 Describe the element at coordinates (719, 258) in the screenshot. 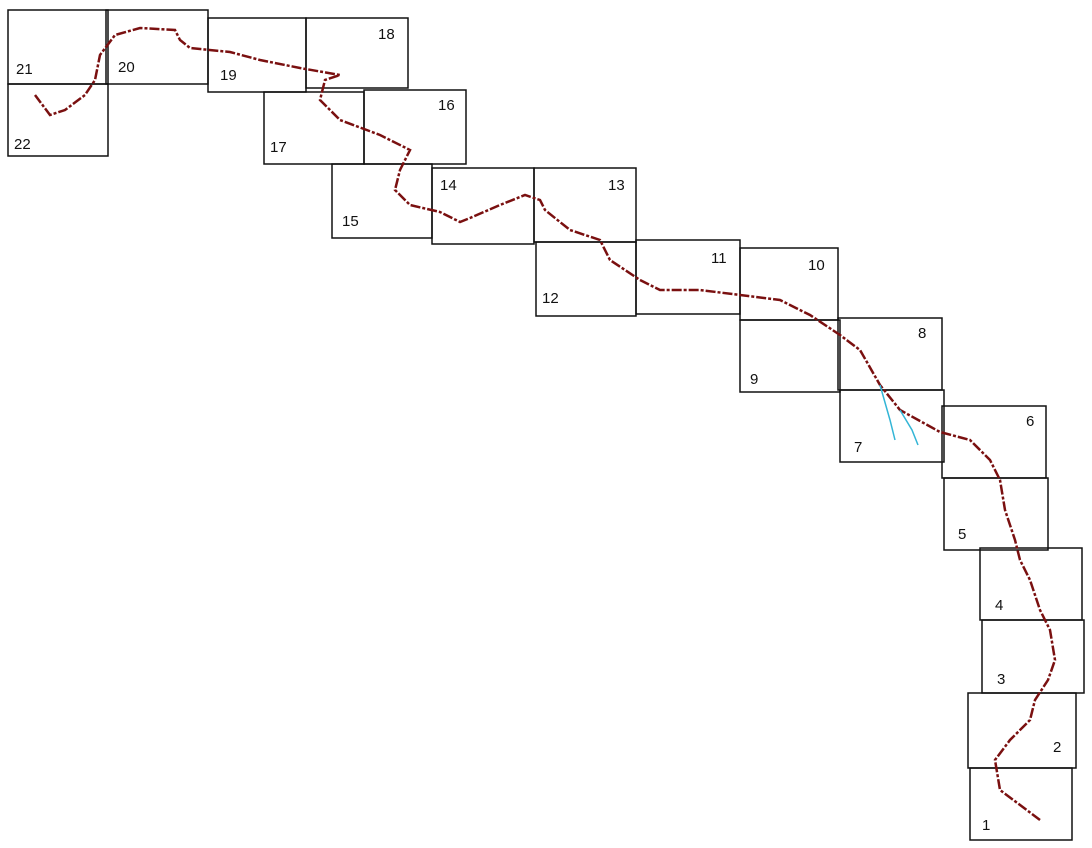

I see `tile-label: 11` at that location.